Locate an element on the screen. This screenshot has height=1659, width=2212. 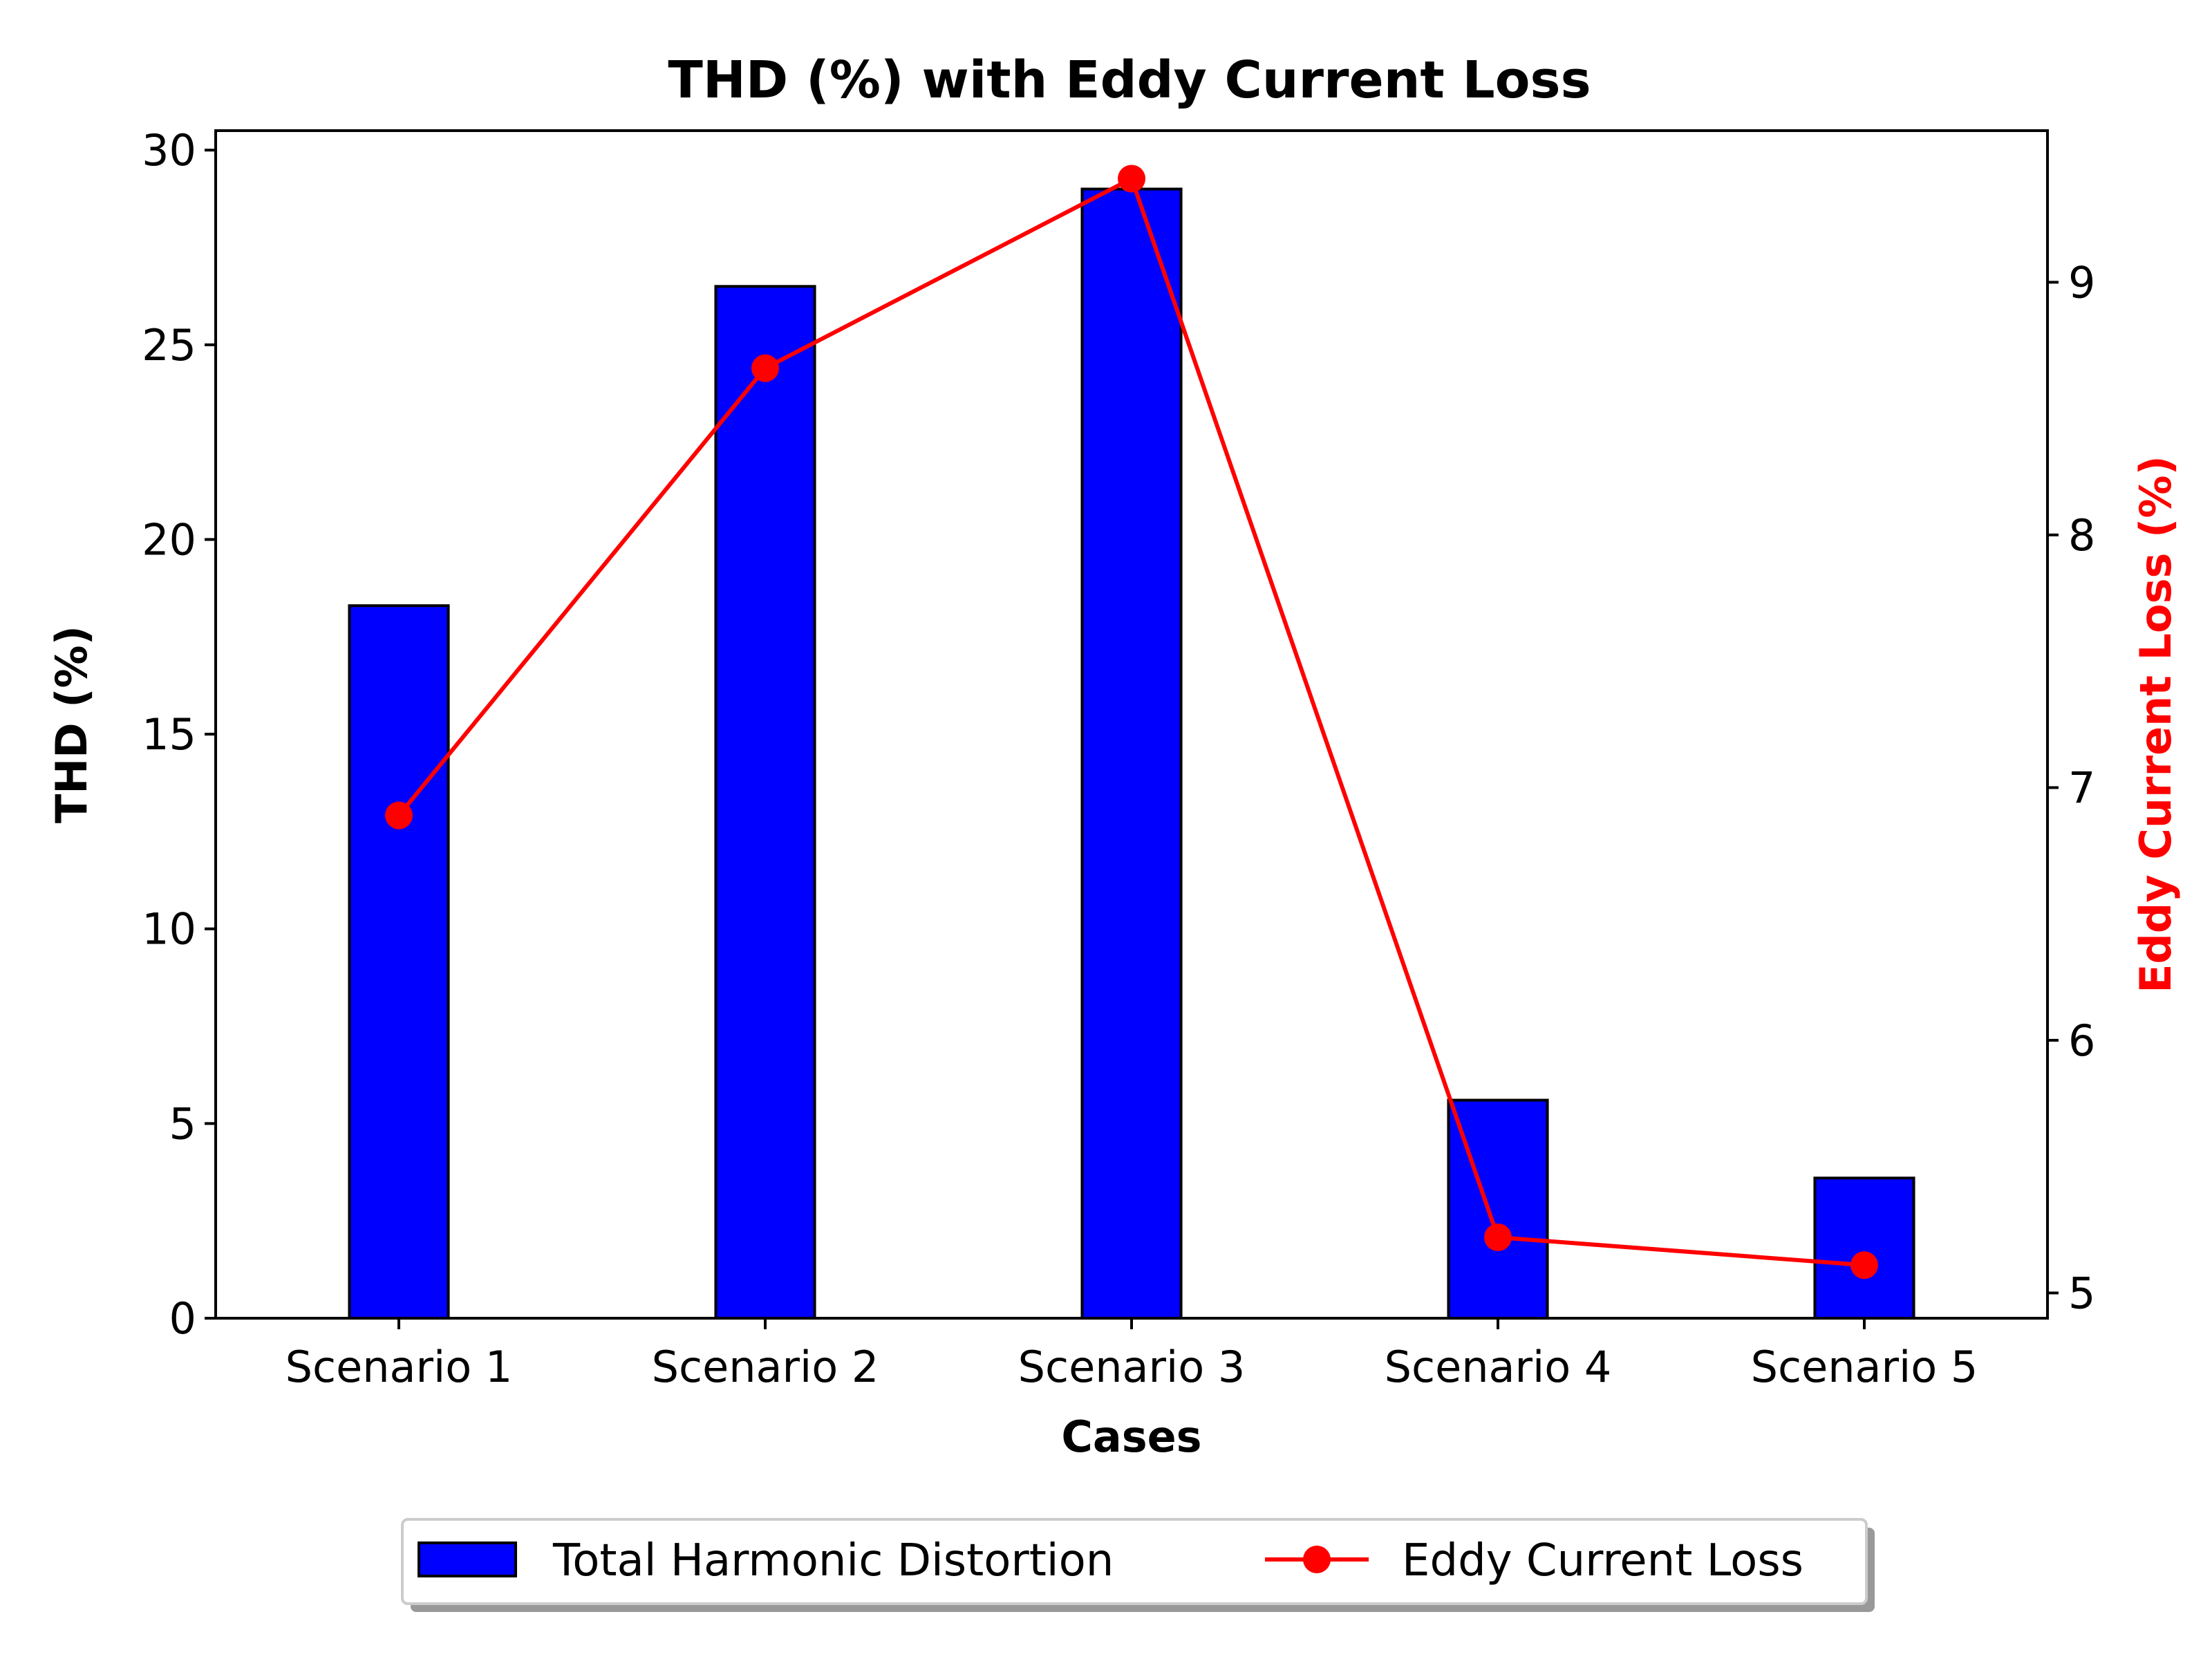
legend-box is located at coordinates (1134, 1562).